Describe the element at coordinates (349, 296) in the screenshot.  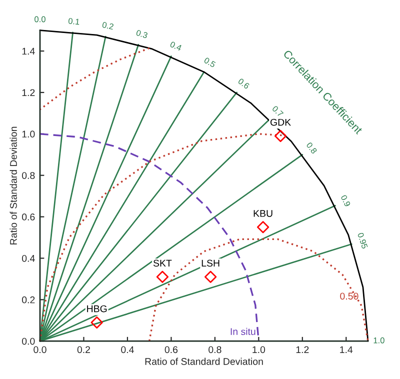
I see `annotation: 0.50` at that location.